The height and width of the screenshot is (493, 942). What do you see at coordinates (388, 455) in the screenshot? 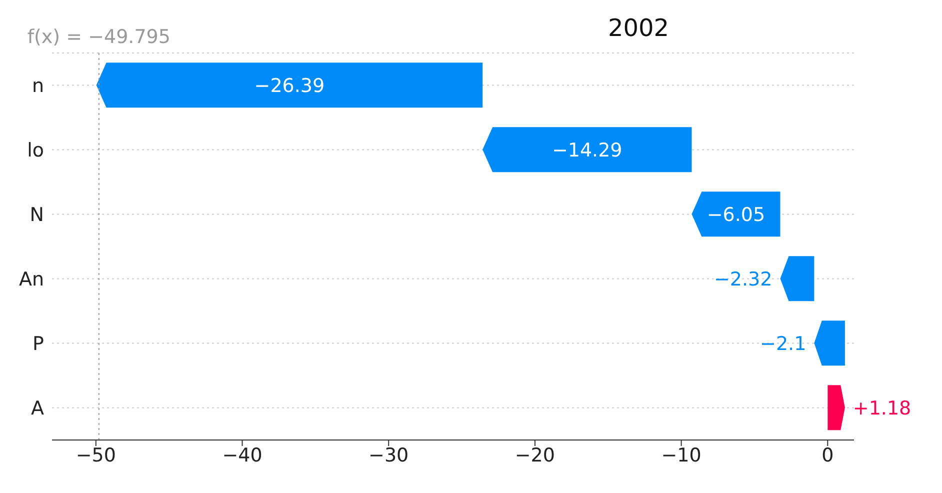
I see `x-tick-label: −30` at bounding box center [388, 455].